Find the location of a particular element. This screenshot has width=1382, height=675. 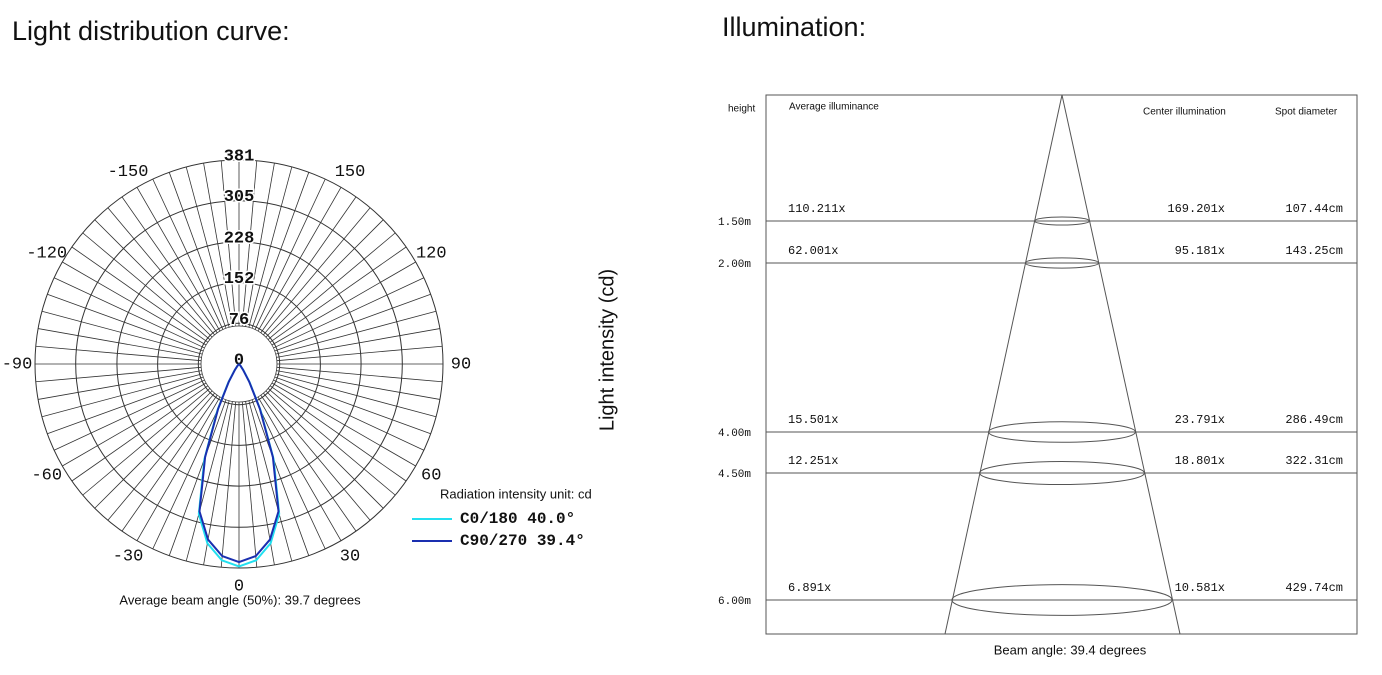

header: Average illuminance is located at coordinates (834, 107).